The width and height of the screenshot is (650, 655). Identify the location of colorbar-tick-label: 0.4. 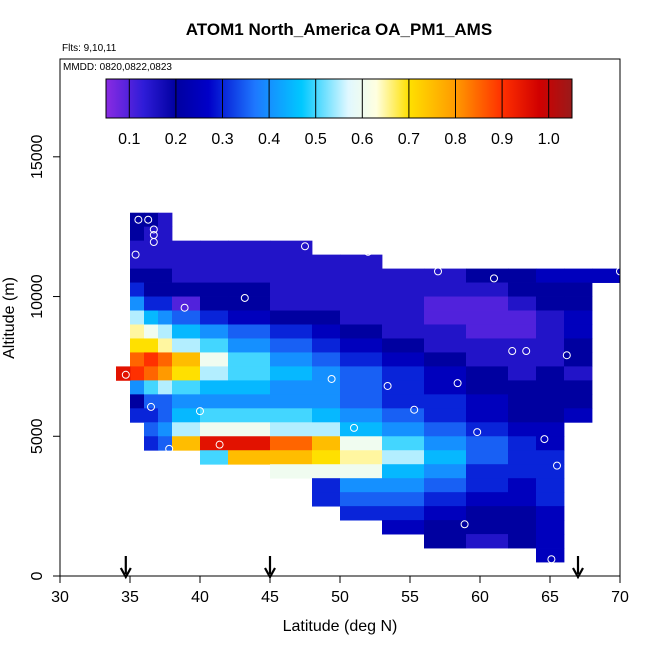
(269, 139).